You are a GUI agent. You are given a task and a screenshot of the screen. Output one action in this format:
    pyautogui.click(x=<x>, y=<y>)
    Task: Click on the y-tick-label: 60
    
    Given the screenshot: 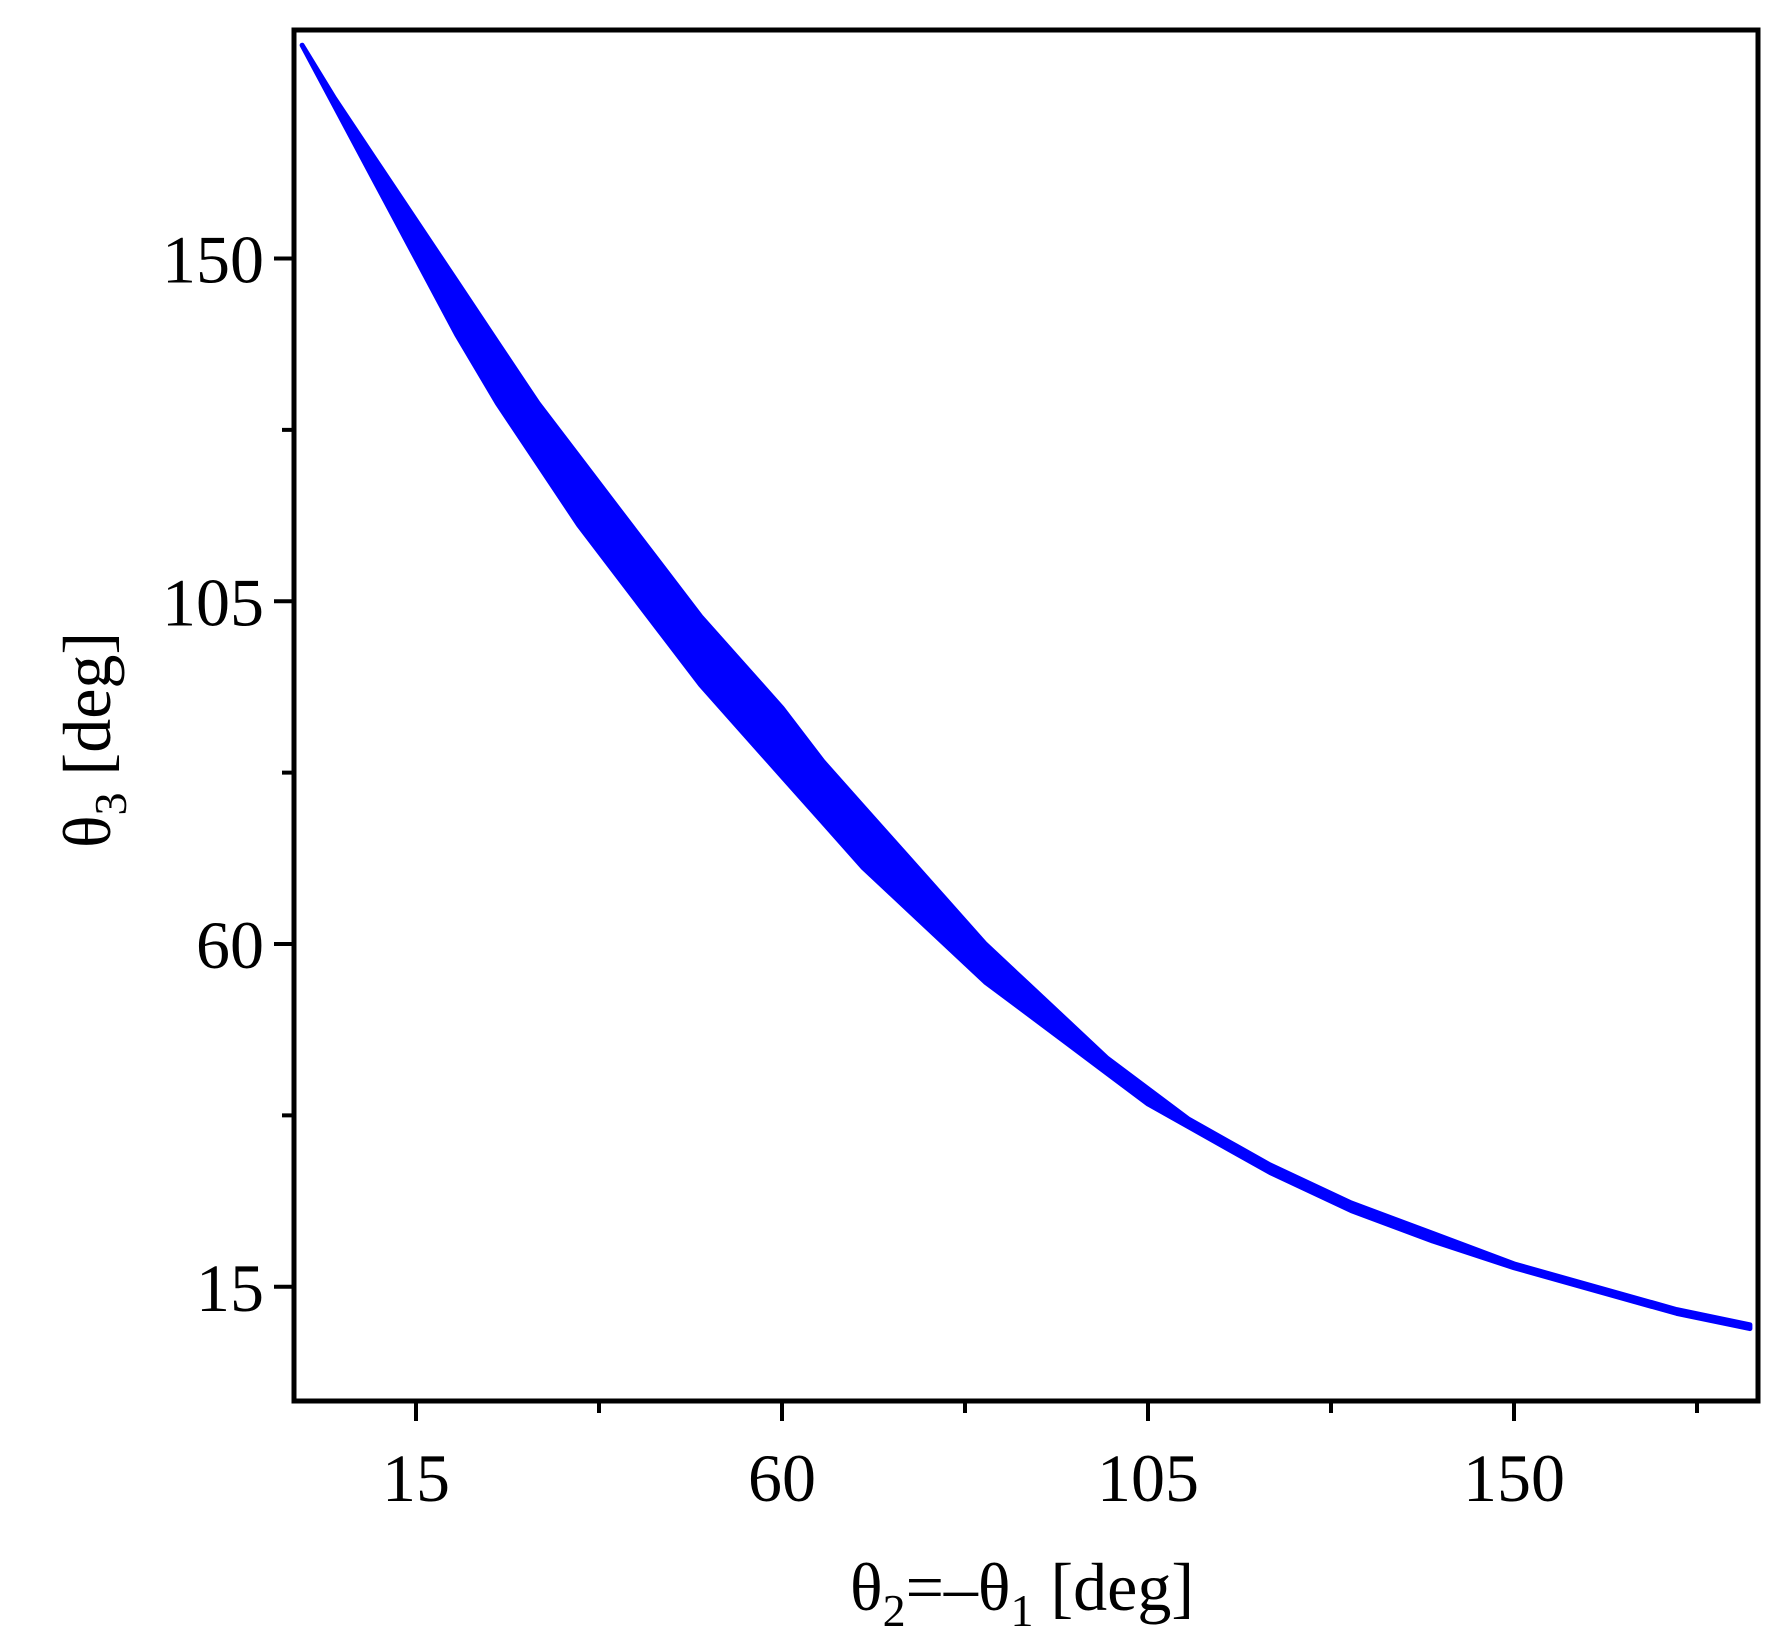 What is the action you would take?
    pyautogui.click(x=230, y=945)
    